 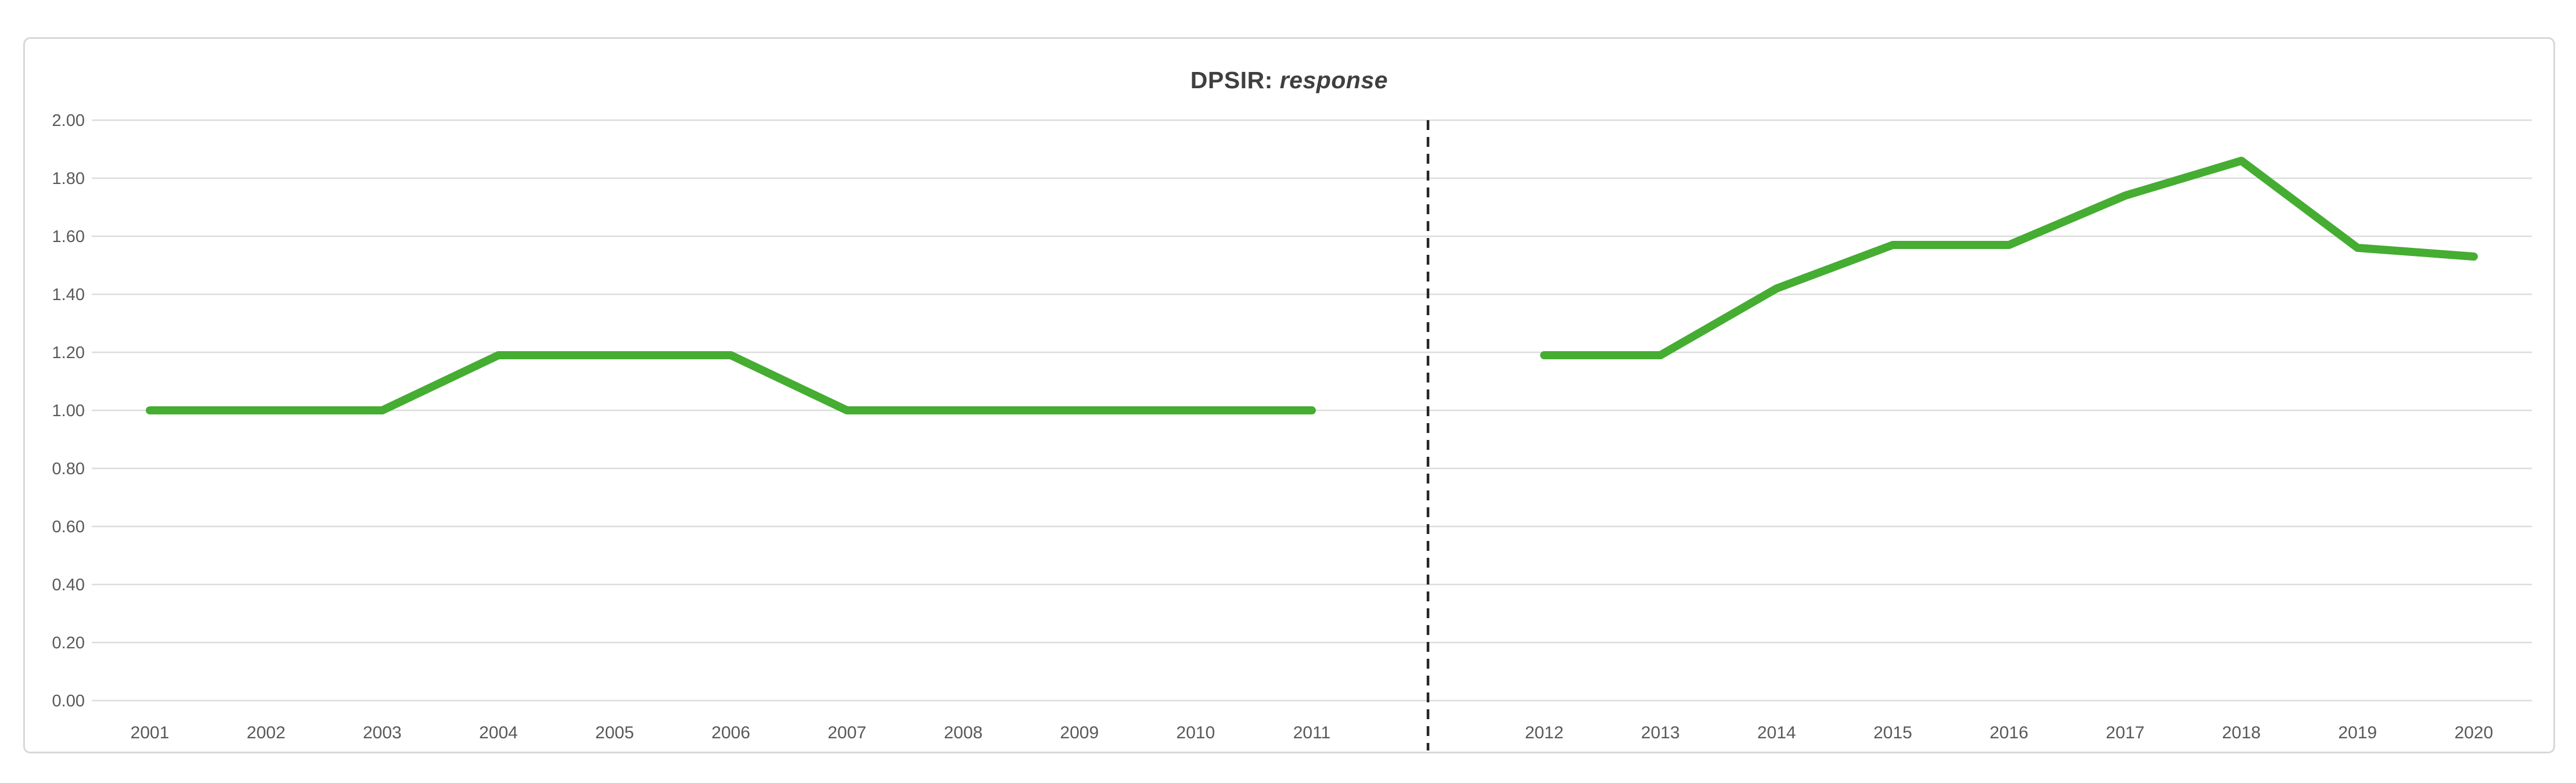 I want to click on chart-title-emphasis: response, so click(x=1333, y=80).